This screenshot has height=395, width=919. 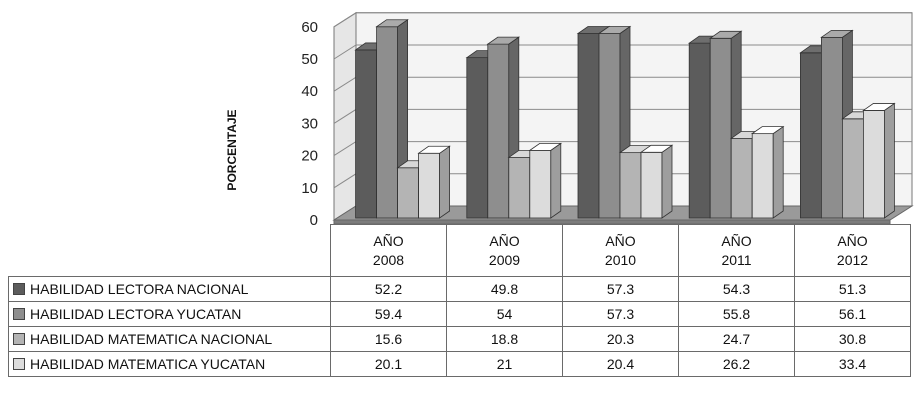 What do you see at coordinates (736, 314) in the screenshot?
I see `data-label: 55.8` at bounding box center [736, 314].